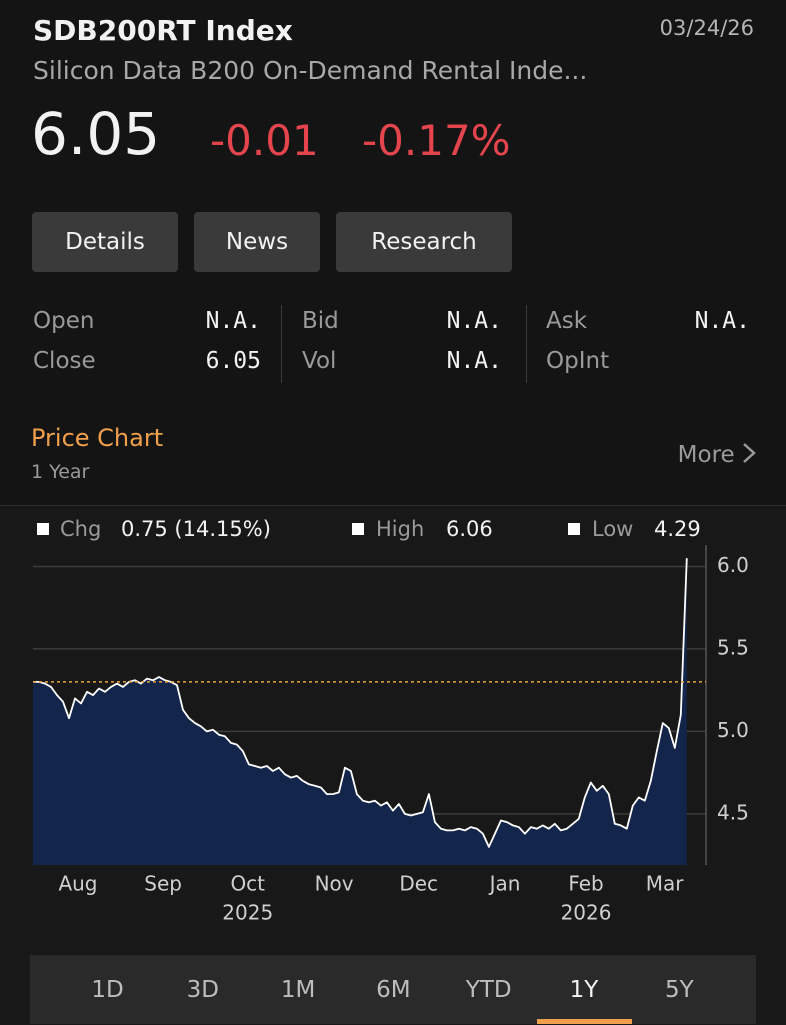  What do you see at coordinates (247, 913) in the screenshot?
I see `x-year-label: 2025` at bounding box center [247, 913].